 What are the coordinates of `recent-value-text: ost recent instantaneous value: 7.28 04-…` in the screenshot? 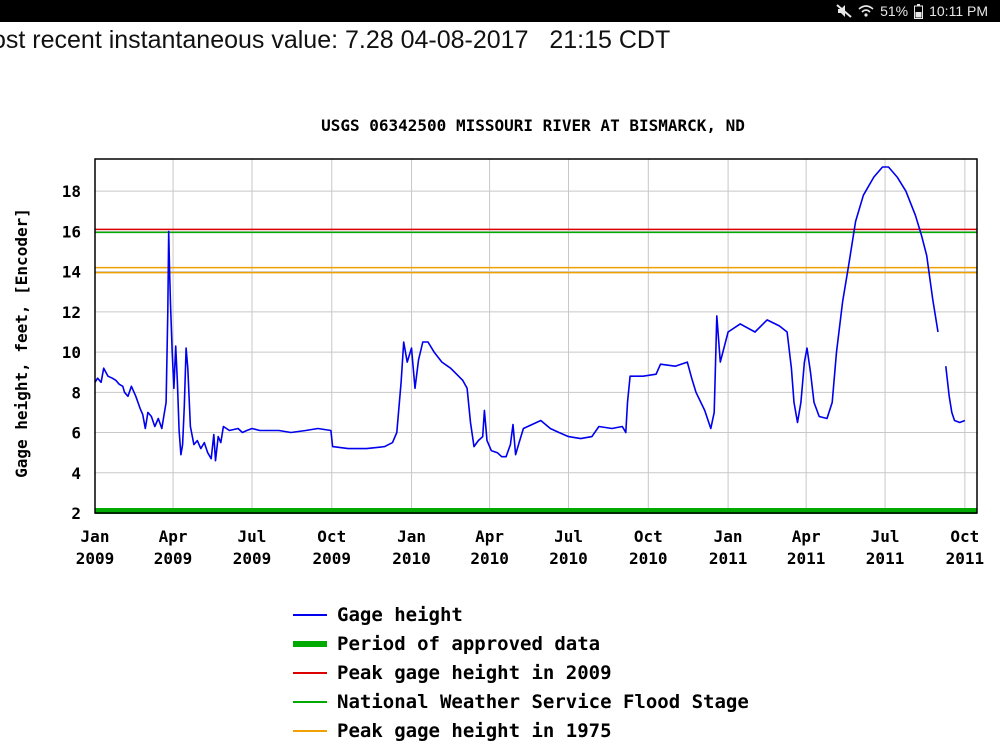 It's located at (335, 40).